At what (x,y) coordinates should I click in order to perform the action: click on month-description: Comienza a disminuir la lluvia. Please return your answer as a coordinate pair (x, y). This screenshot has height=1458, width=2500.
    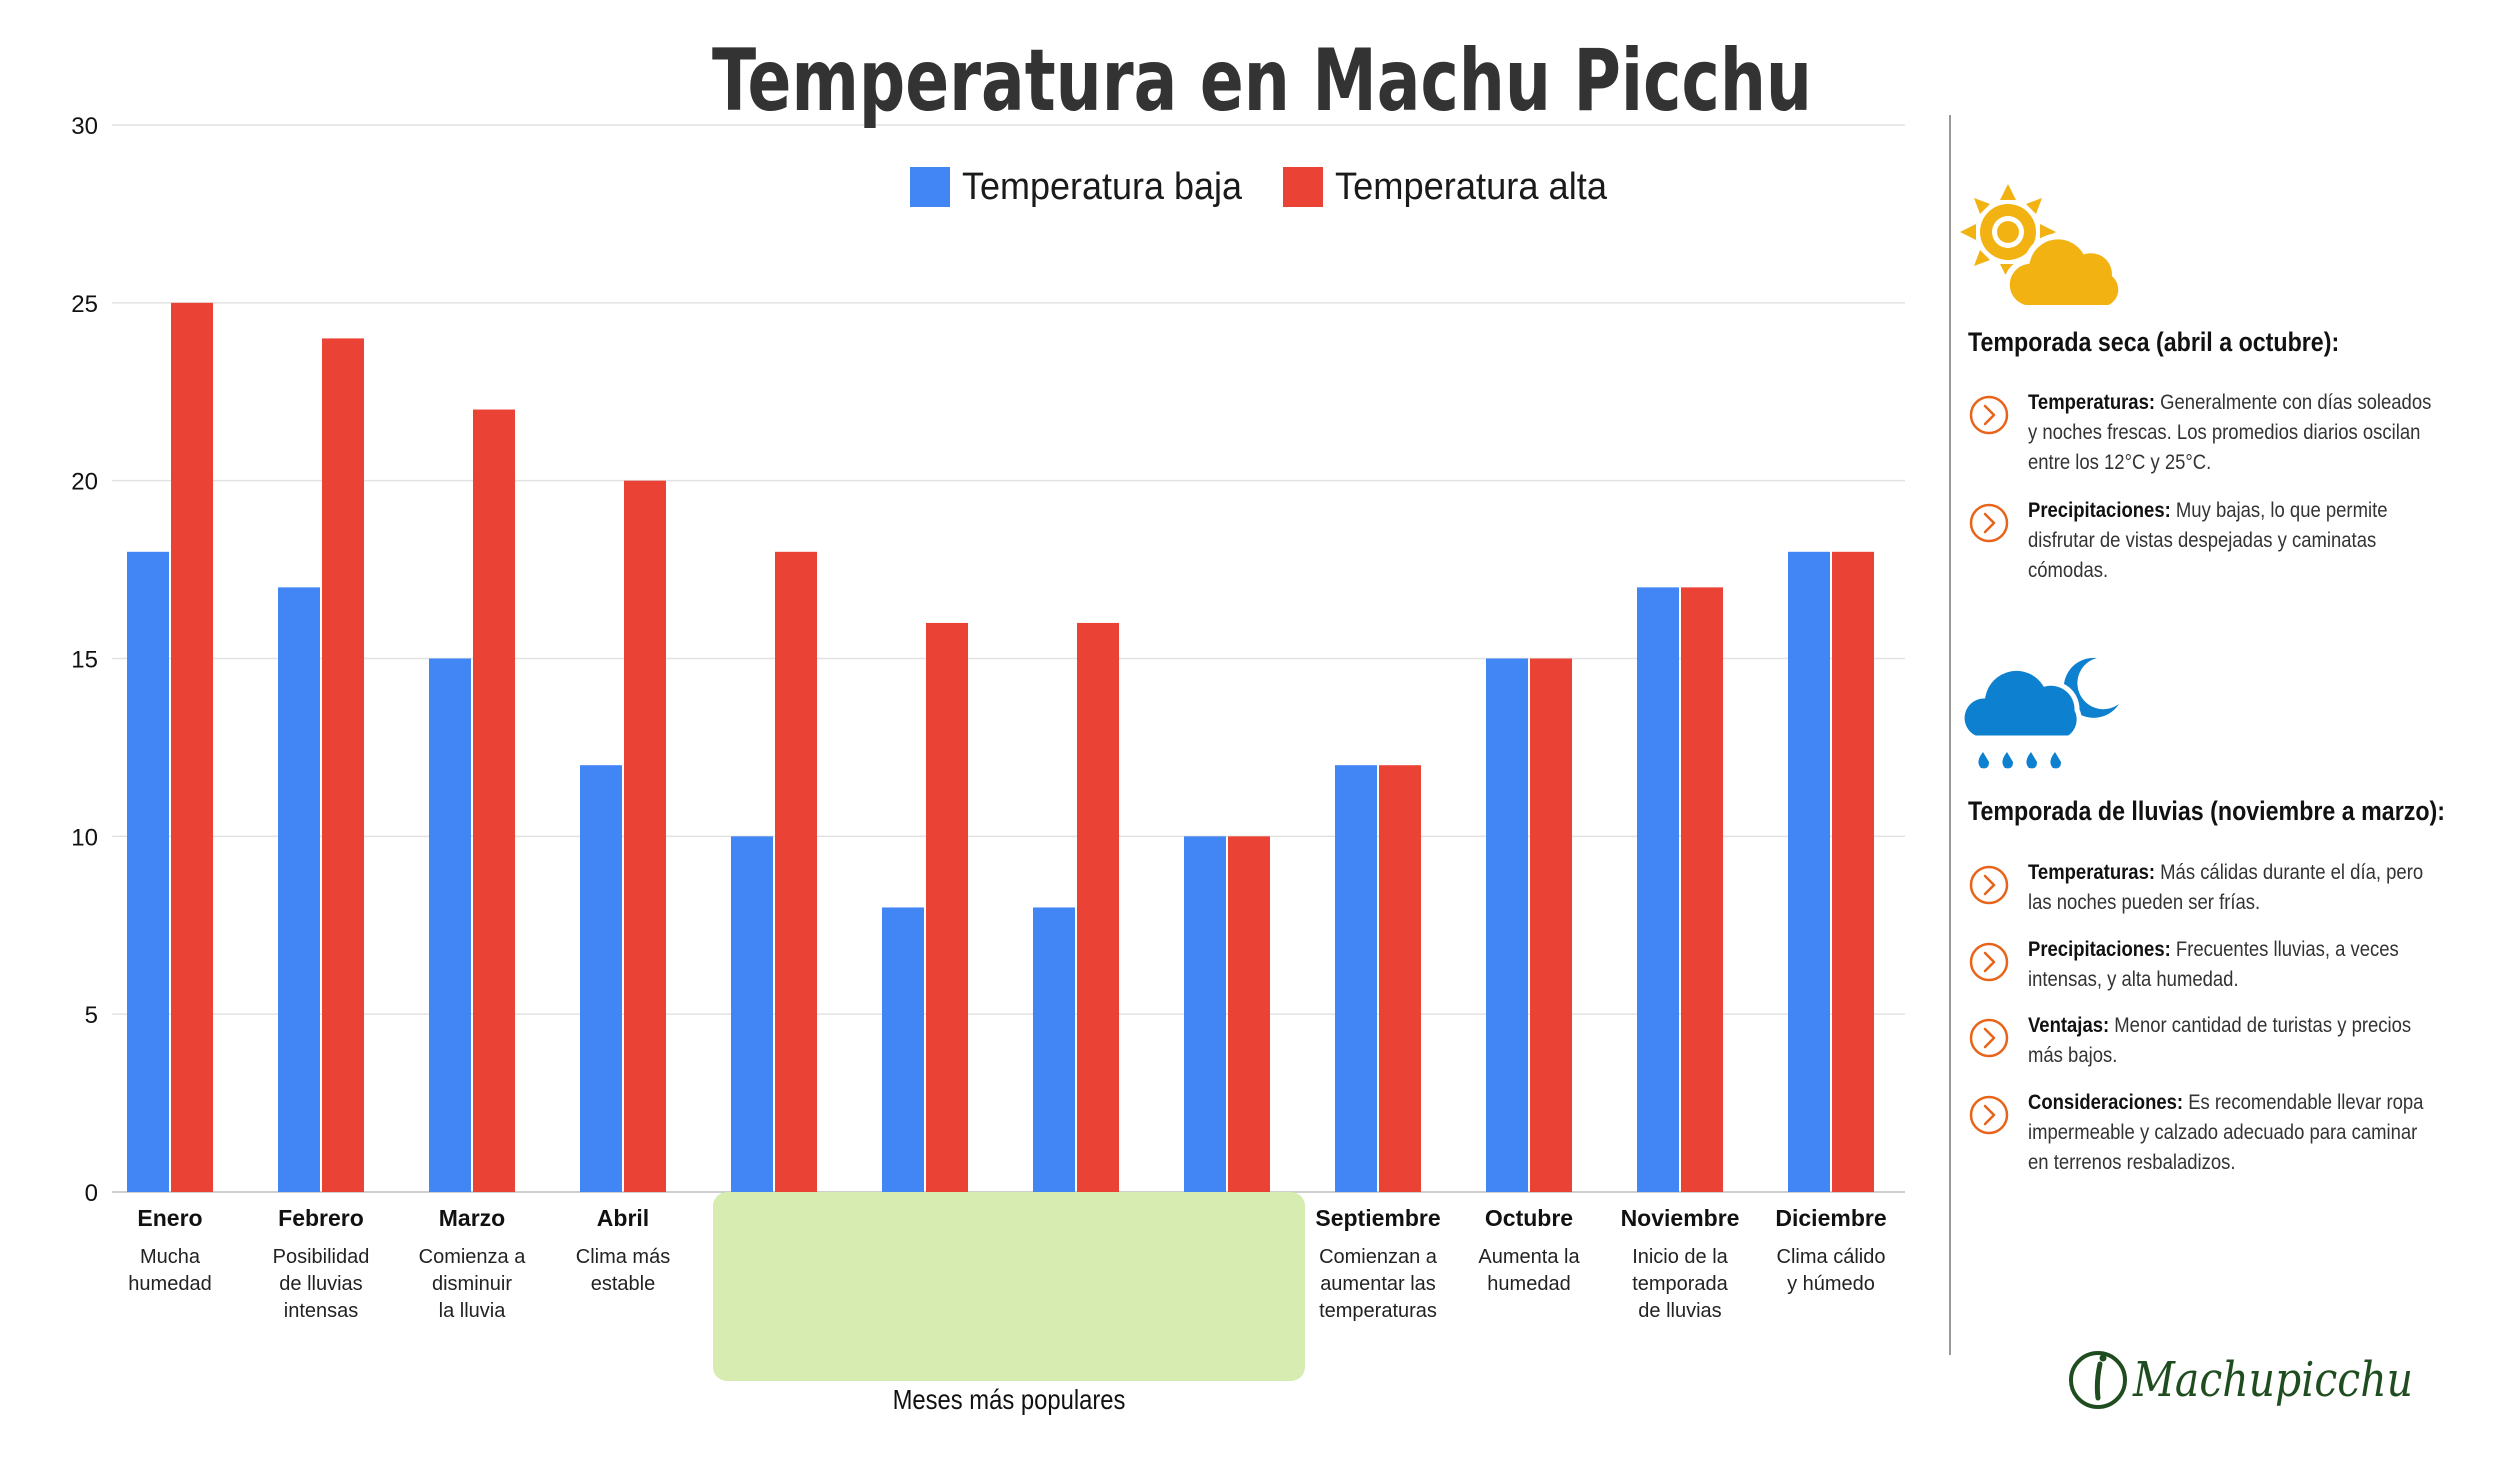
    Looking at the image, I should click on (473, 1284).